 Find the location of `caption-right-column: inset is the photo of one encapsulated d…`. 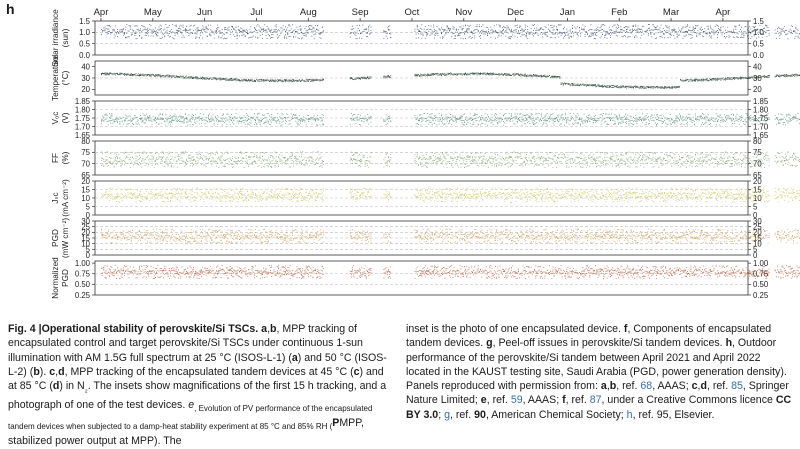

caption-right-column: inset is the photo of one encapsulated d… is located at coordinates (599, 380).